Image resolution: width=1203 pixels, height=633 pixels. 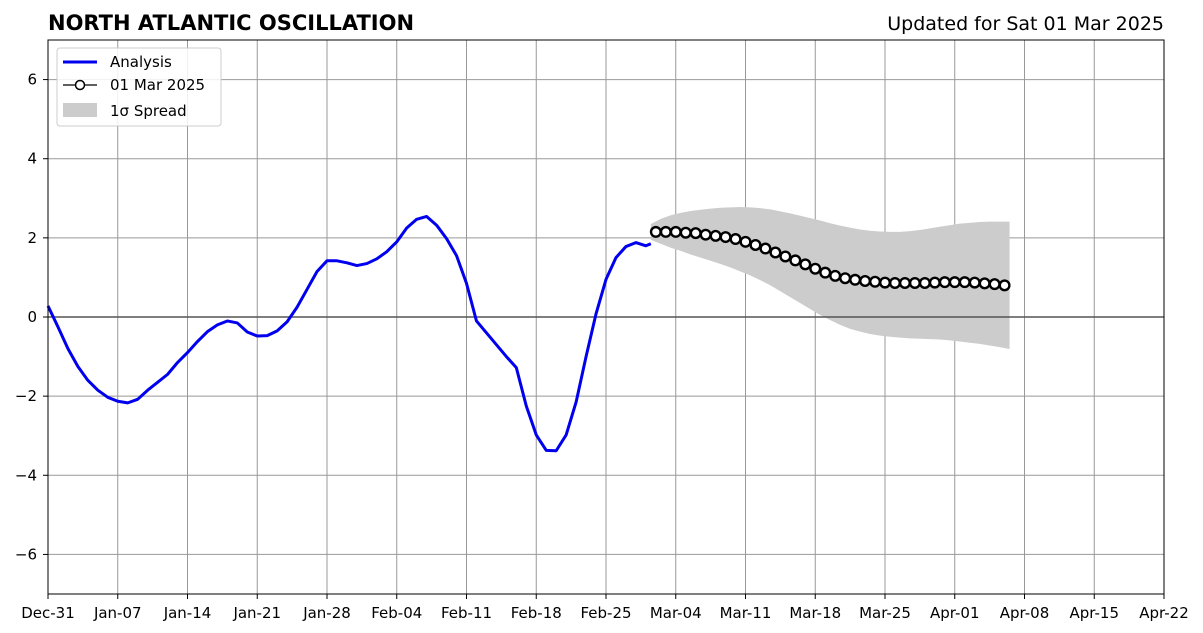 I want to click on y-axis-ticks: 6 4 2 0 −2 −4 −6, so click(x=31, y=317).